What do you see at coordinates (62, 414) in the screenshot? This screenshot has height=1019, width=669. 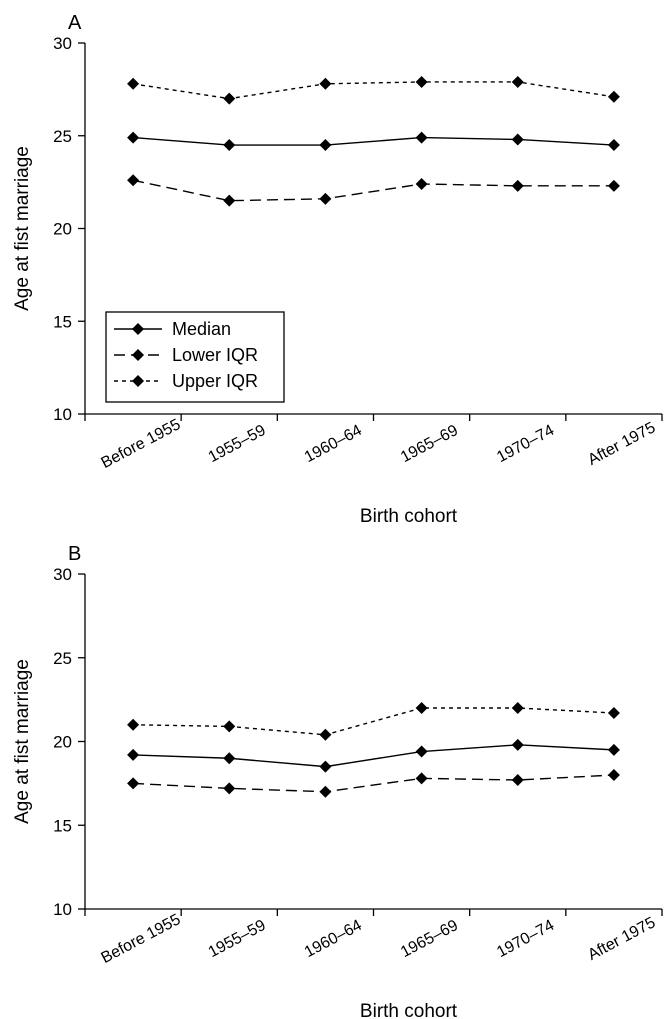 I see `chart-a-y-tick-label: 10` at bounding box center [62, 414].